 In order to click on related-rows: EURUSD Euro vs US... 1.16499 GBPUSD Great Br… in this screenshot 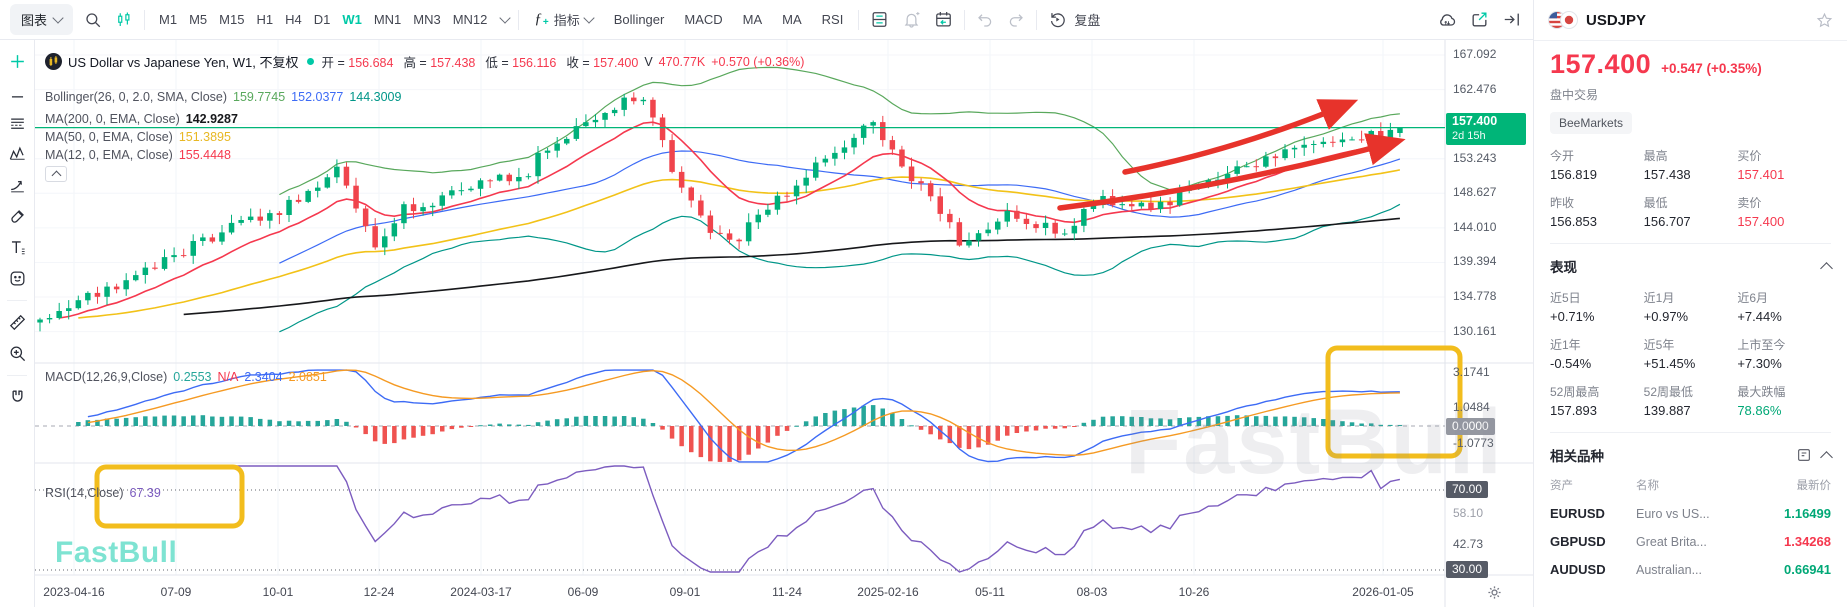, I will do `click(1690, 541)`.